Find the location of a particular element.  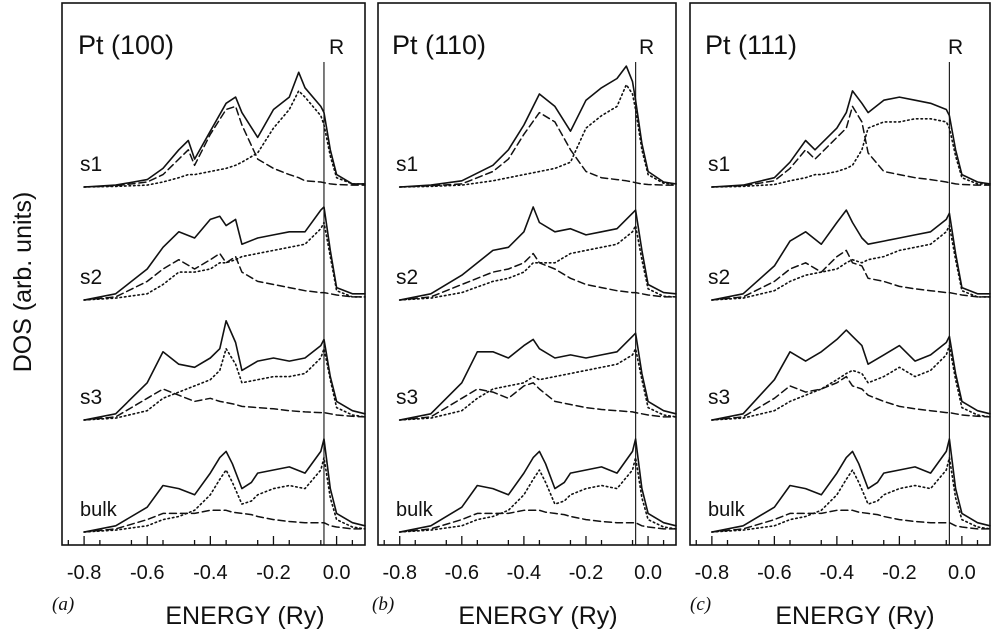

panel-letter: (a) is located at coordinates (63, 604).